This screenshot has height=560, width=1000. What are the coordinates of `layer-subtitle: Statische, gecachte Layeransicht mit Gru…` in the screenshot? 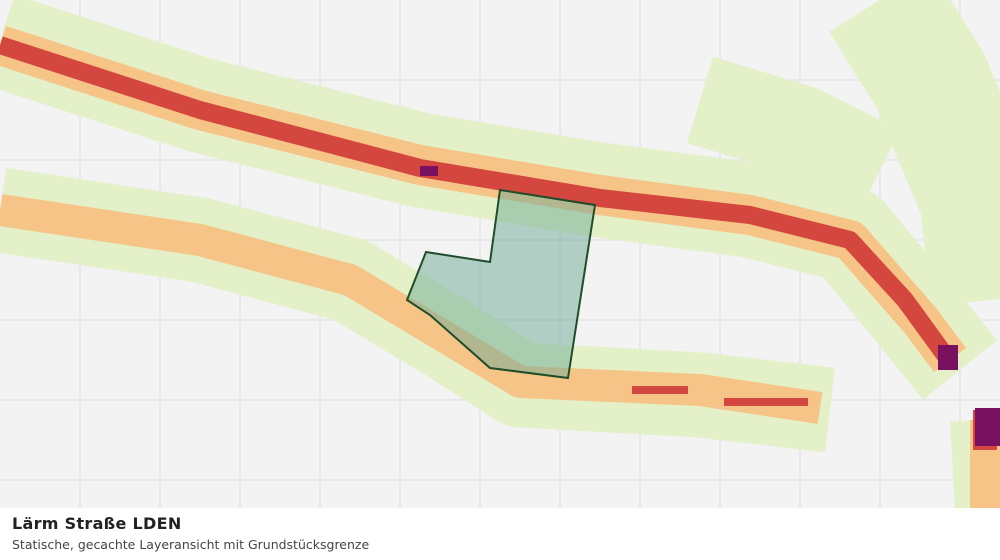 It's located at (191, 544).